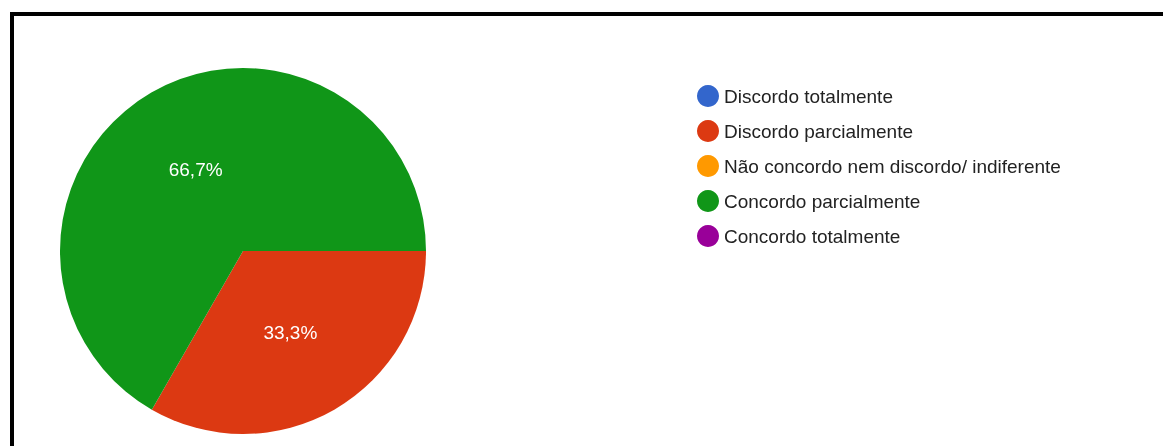 This screenshot has height=446, width=1163. Describe the element at coordinates (290, 333) in the screenshot. I see `data-label: 33,3%` at that location.